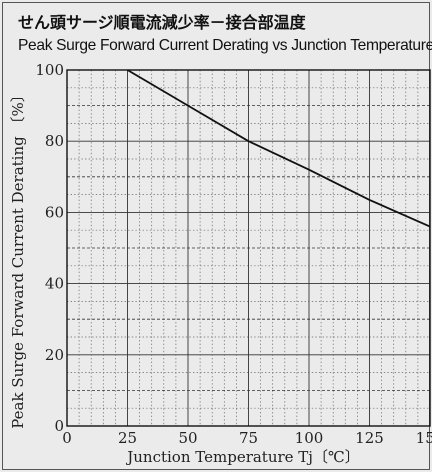 Image resolution: width=432 pixels, height=472 pixels. What do you see at coordinates (49, 248) in the screenshot?
I see `y-tick-labels: 0 20 40 60 80 100` at bounding box center [49, 248].